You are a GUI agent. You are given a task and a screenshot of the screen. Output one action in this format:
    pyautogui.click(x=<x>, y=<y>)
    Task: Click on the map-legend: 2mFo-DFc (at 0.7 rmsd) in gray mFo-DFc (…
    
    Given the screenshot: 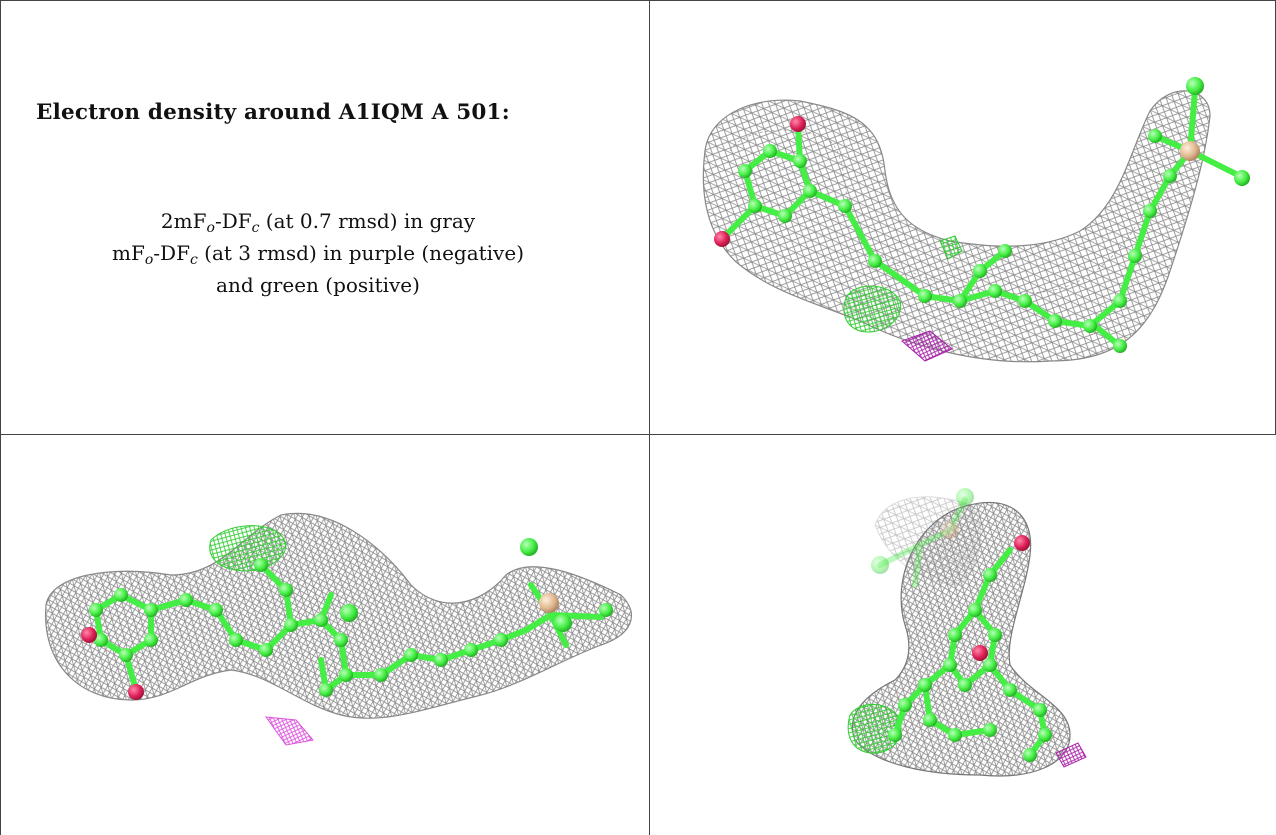 What is the action you would take?
    pyautogui.click(x=318, y=253)
    